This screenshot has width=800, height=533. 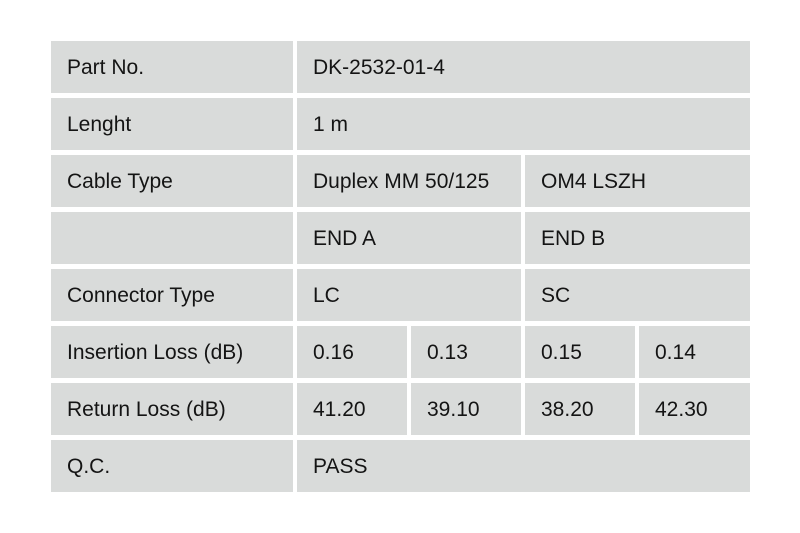 What do you see at coordinates (694, 352) in the screenshot?
I see `insertion-loss-end-b-fiber-2: 0.14` at bounding box center [694, 352].